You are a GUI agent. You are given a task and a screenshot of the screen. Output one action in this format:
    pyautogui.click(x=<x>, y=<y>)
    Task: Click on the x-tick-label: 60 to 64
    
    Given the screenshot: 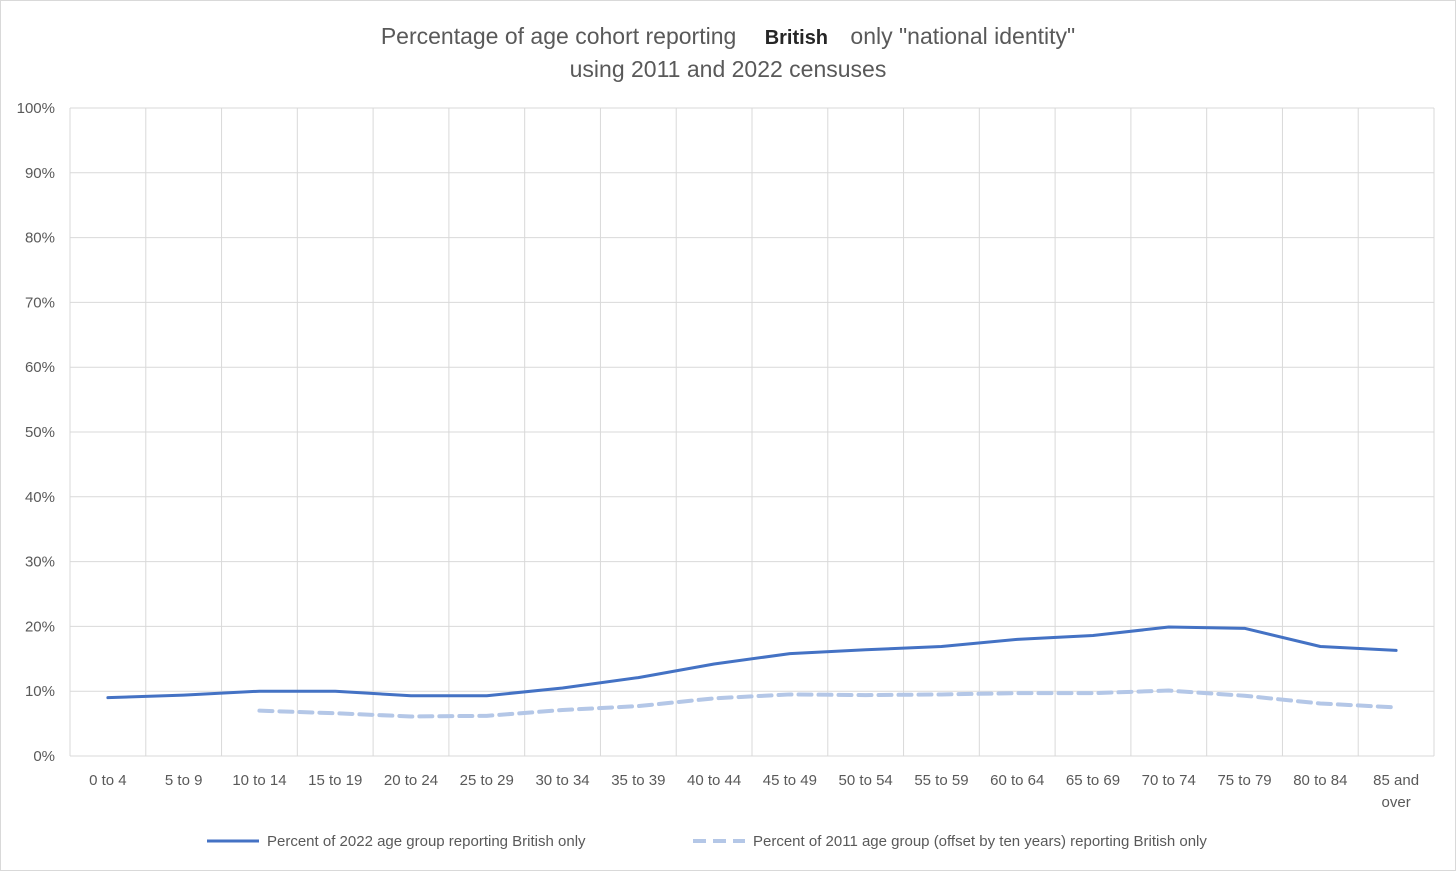 What is the action you would take?
    pyautogui.click(x=1017, y=780)
    